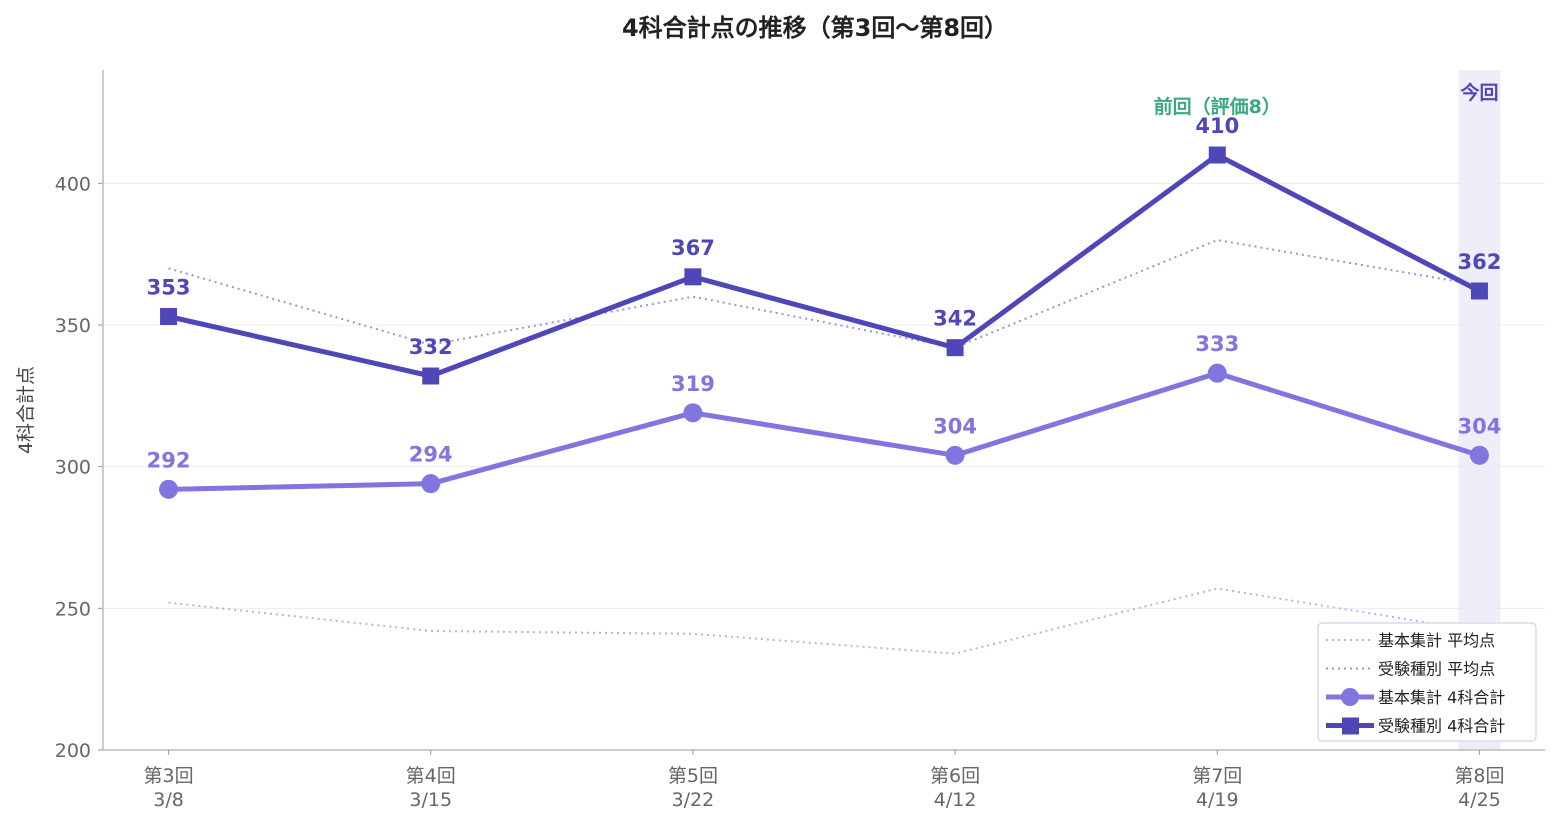 This screenshot has height=828, width=1560. Describe the element at coordinates (169, 288) in the screenshot. I see `data-label: 353` at that location.